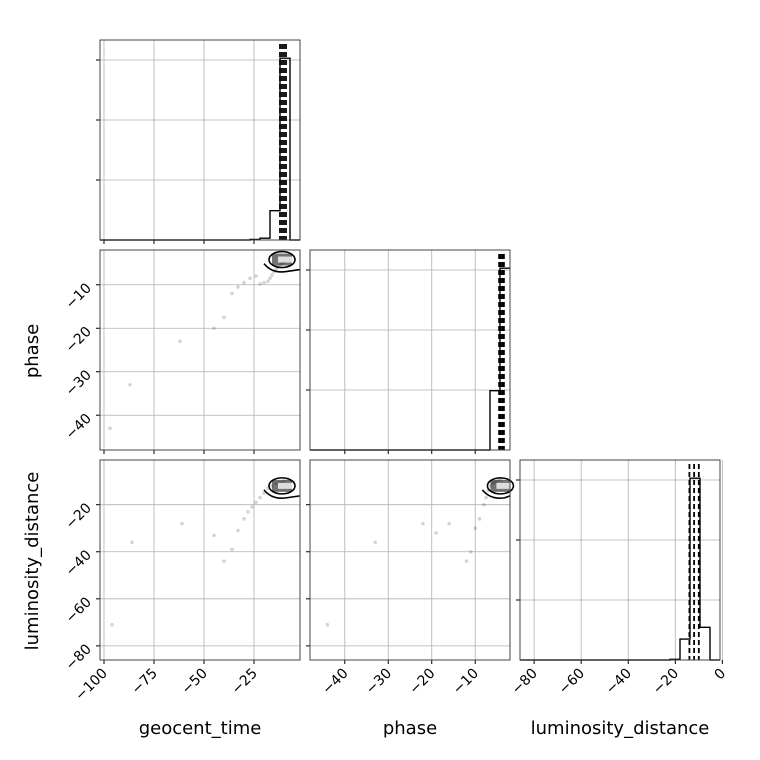 The height and width of the screenshot is (760, 760). What do you see at coordinates (200, 560) in the screenshot?
I see `frame-scatter-geocent-time-luminosity-distance` at bounding box center [200, 560].